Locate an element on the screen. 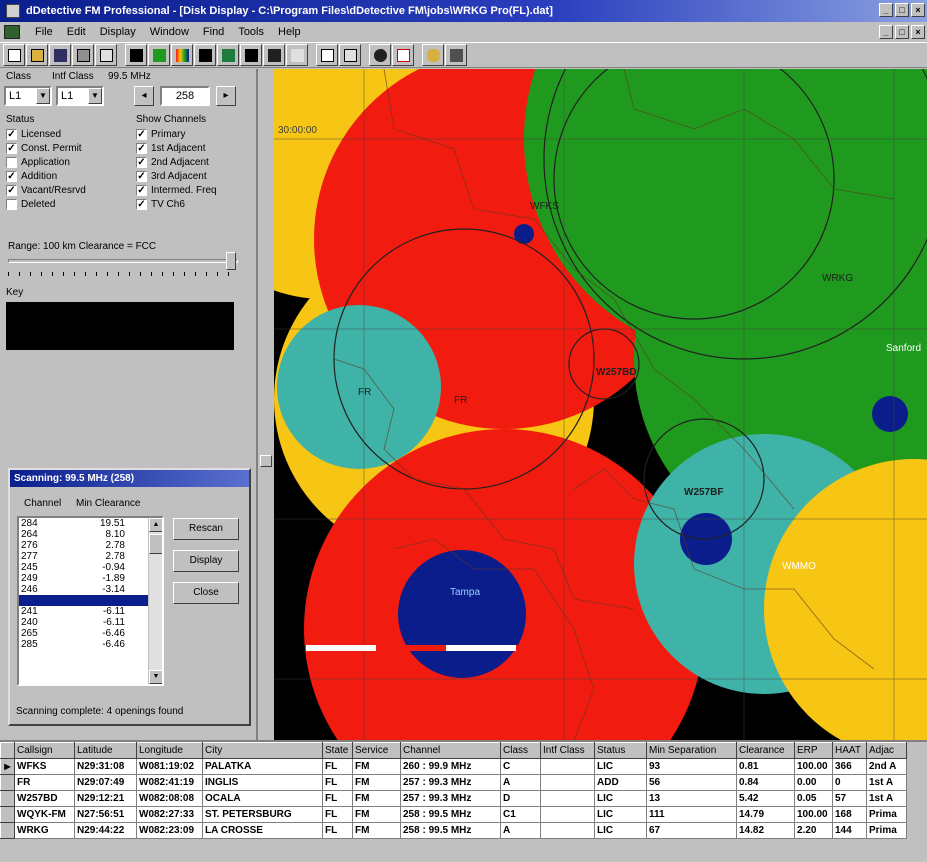 This screenshot has width=927, height=862. splitter is located at coordinates (266, 404).